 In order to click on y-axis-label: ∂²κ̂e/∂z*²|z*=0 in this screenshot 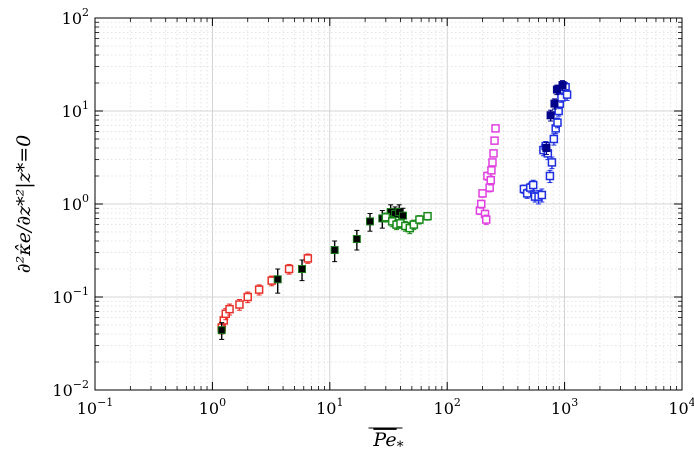, I will do `click(24, 204)`.